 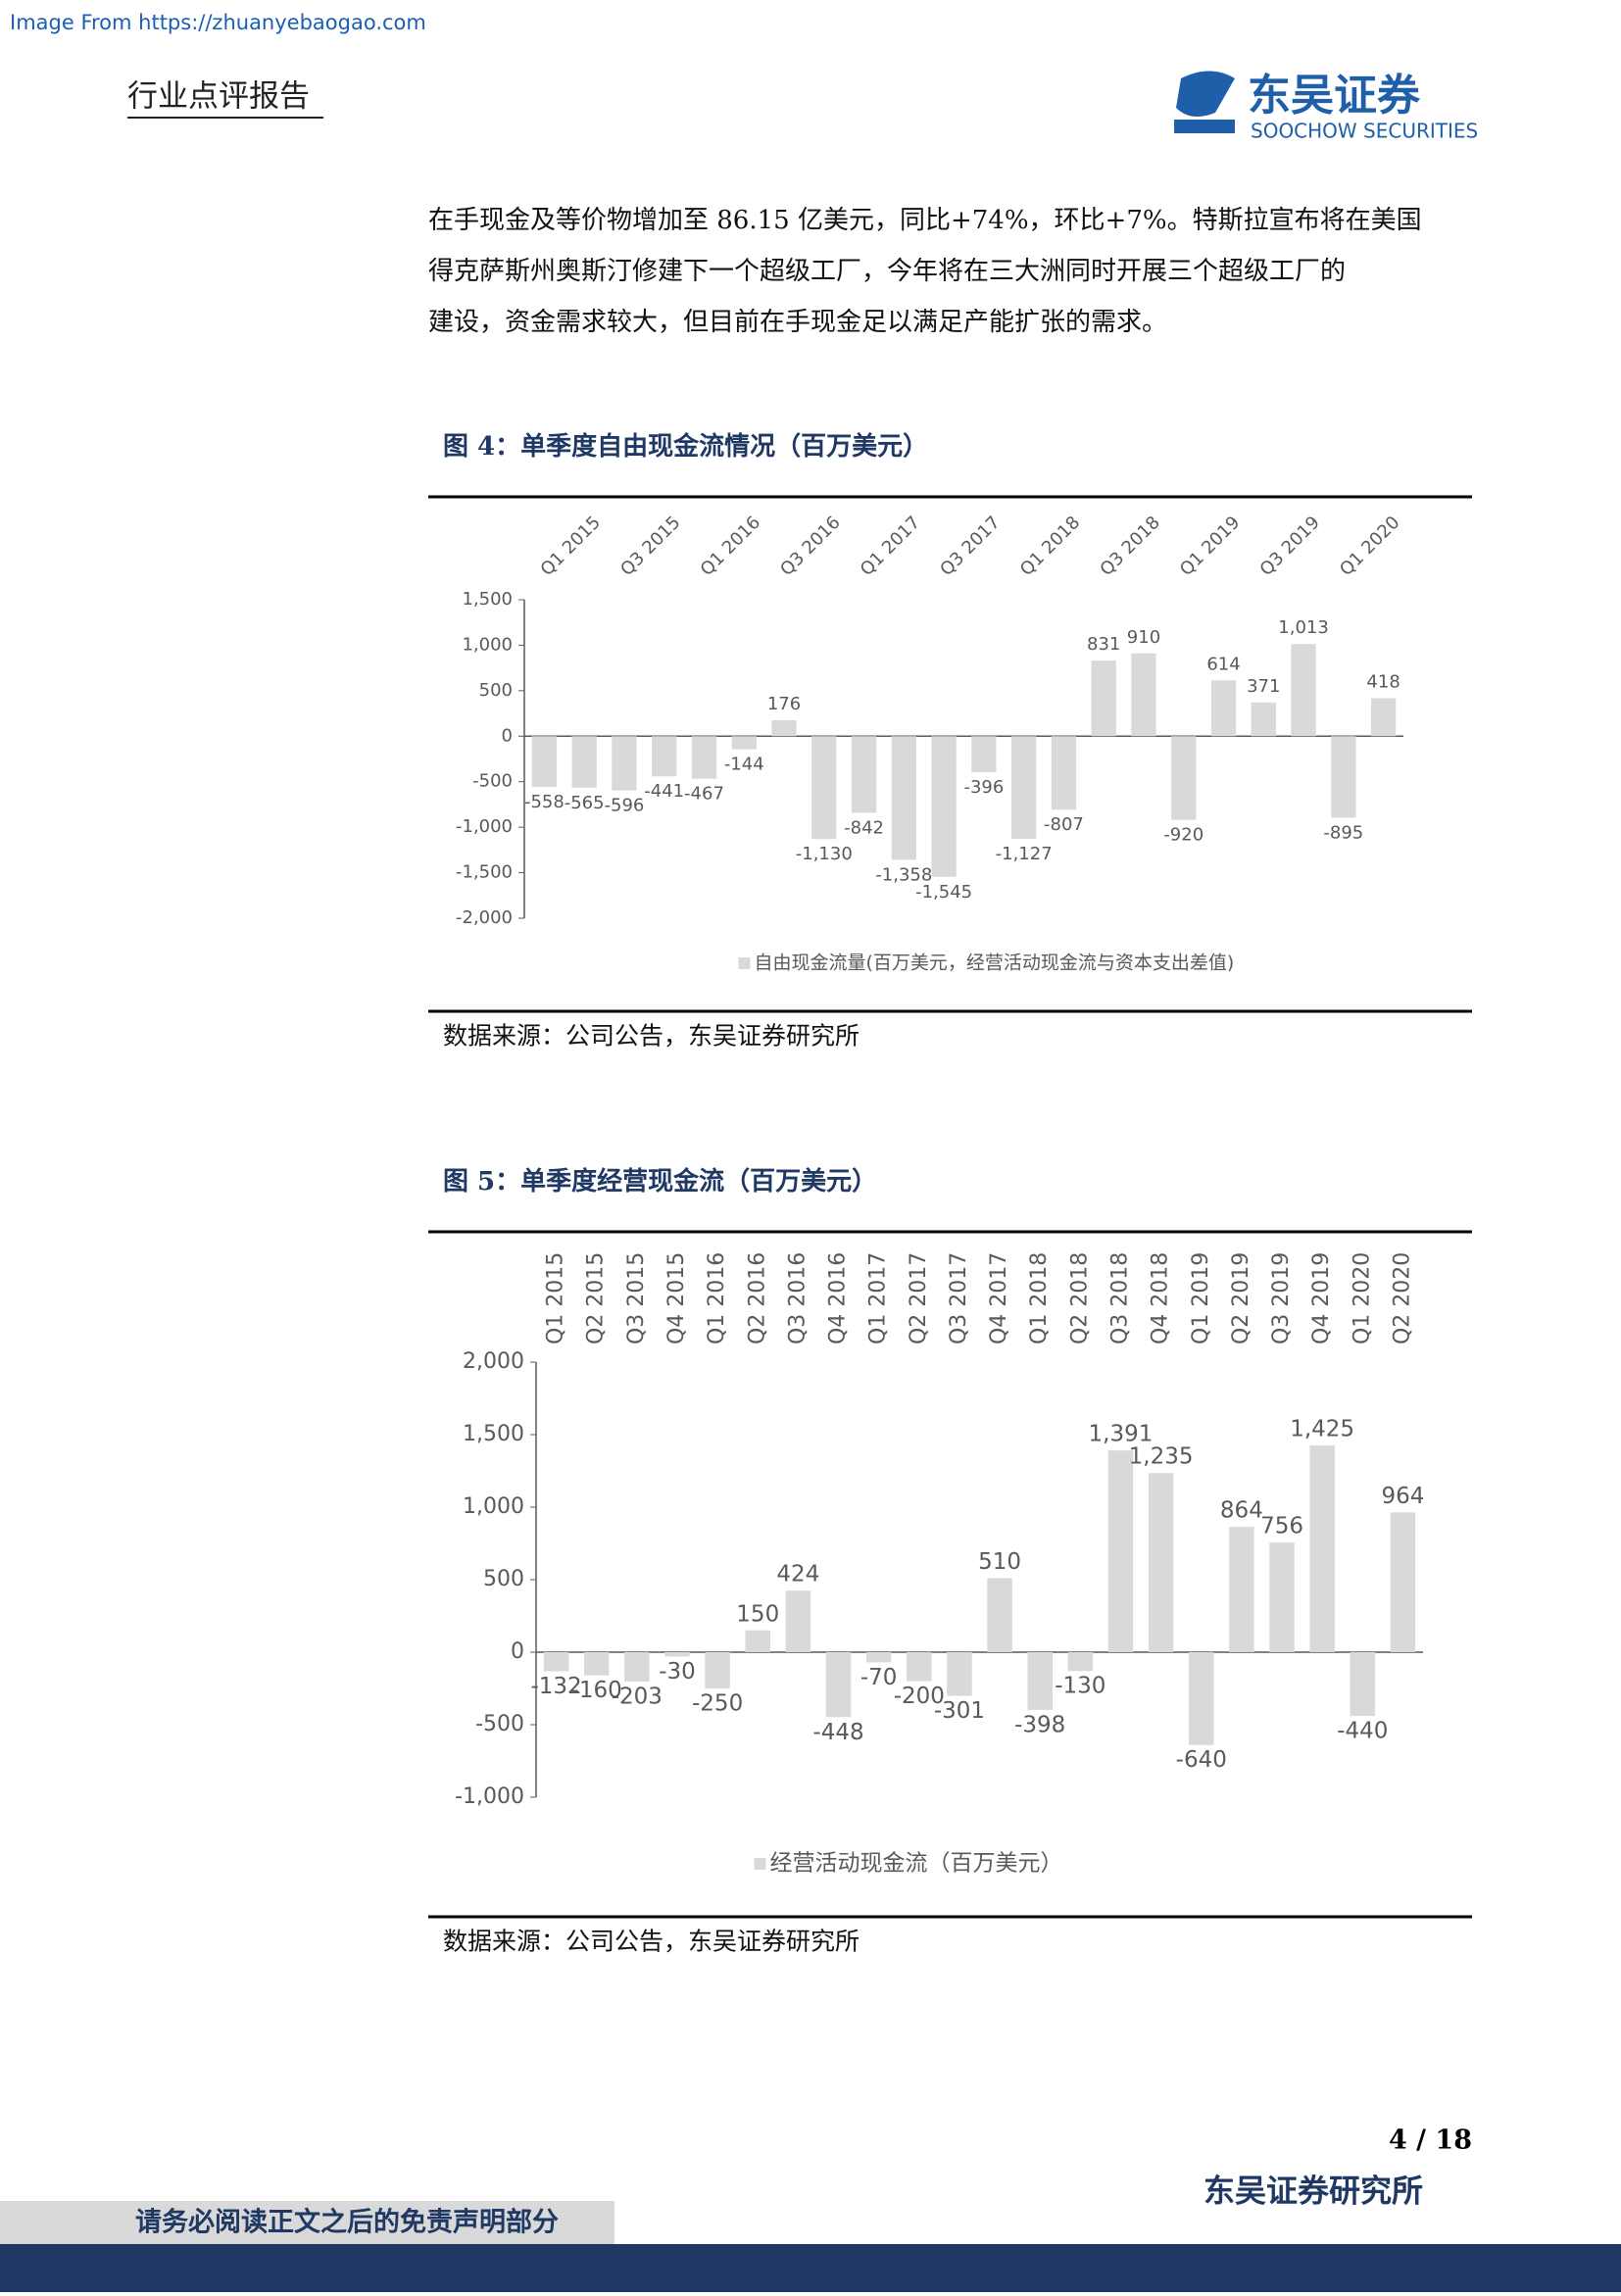 I want to click on value-label: -441, so click(x=664, y=791).